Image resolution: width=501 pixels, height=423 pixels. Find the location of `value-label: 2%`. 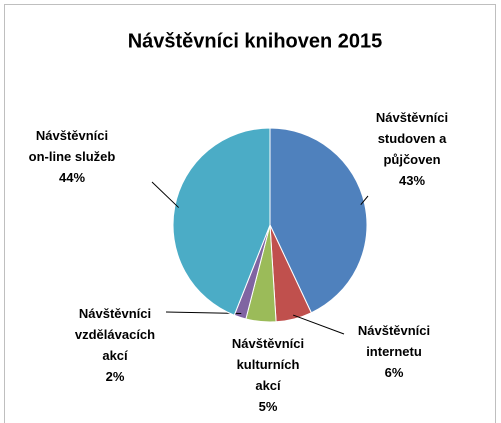

value-label: 2% is located at coordinates (115, 376).